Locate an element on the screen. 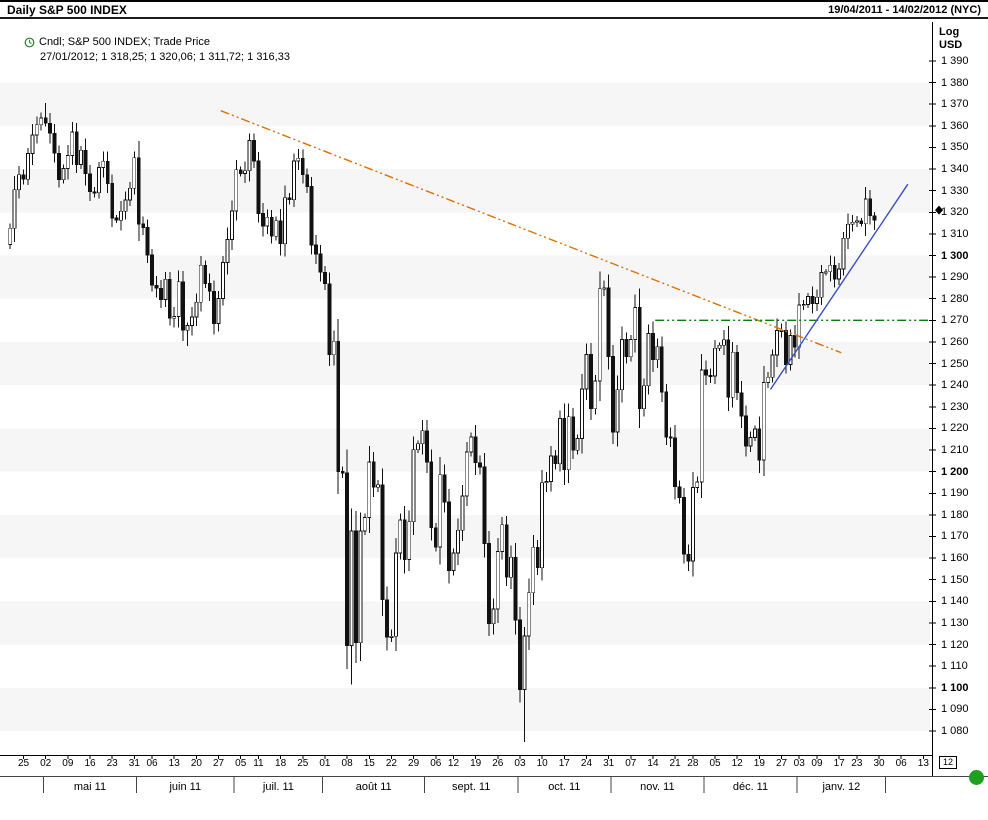  price-tick-label: 1 170 is located at coordinates (955, 536).